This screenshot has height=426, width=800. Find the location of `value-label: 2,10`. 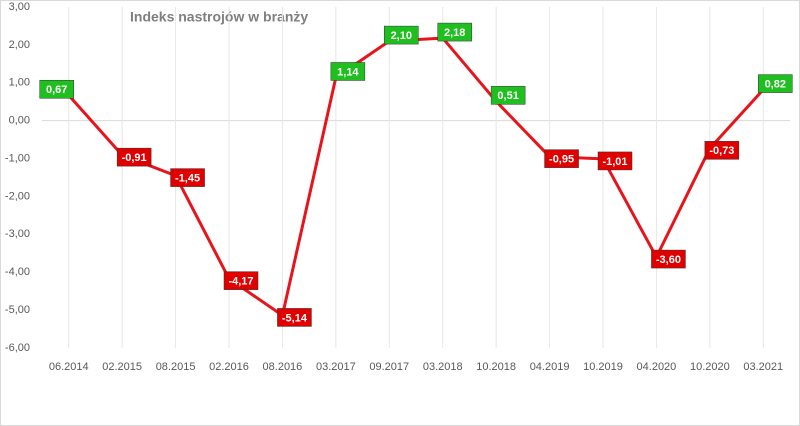

value-label: 2,10 is located at coordinates (401, 36).